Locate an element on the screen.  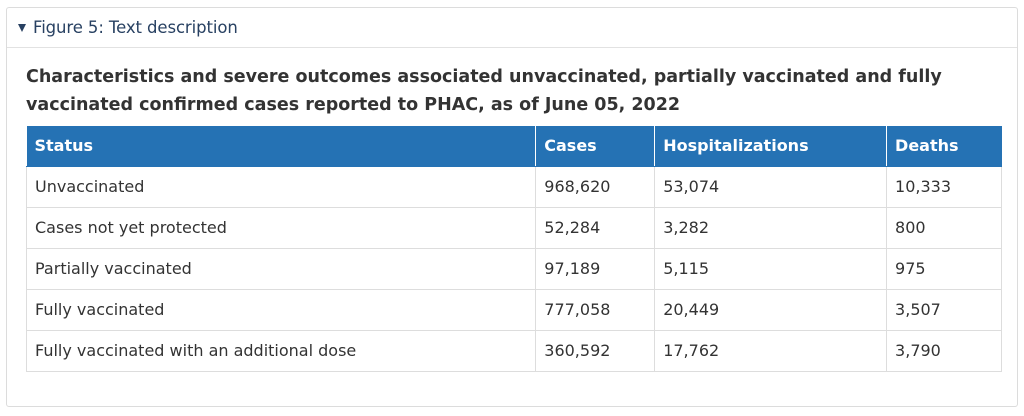
column-header-deaths: Deaths is located at coordinates (944, 146).